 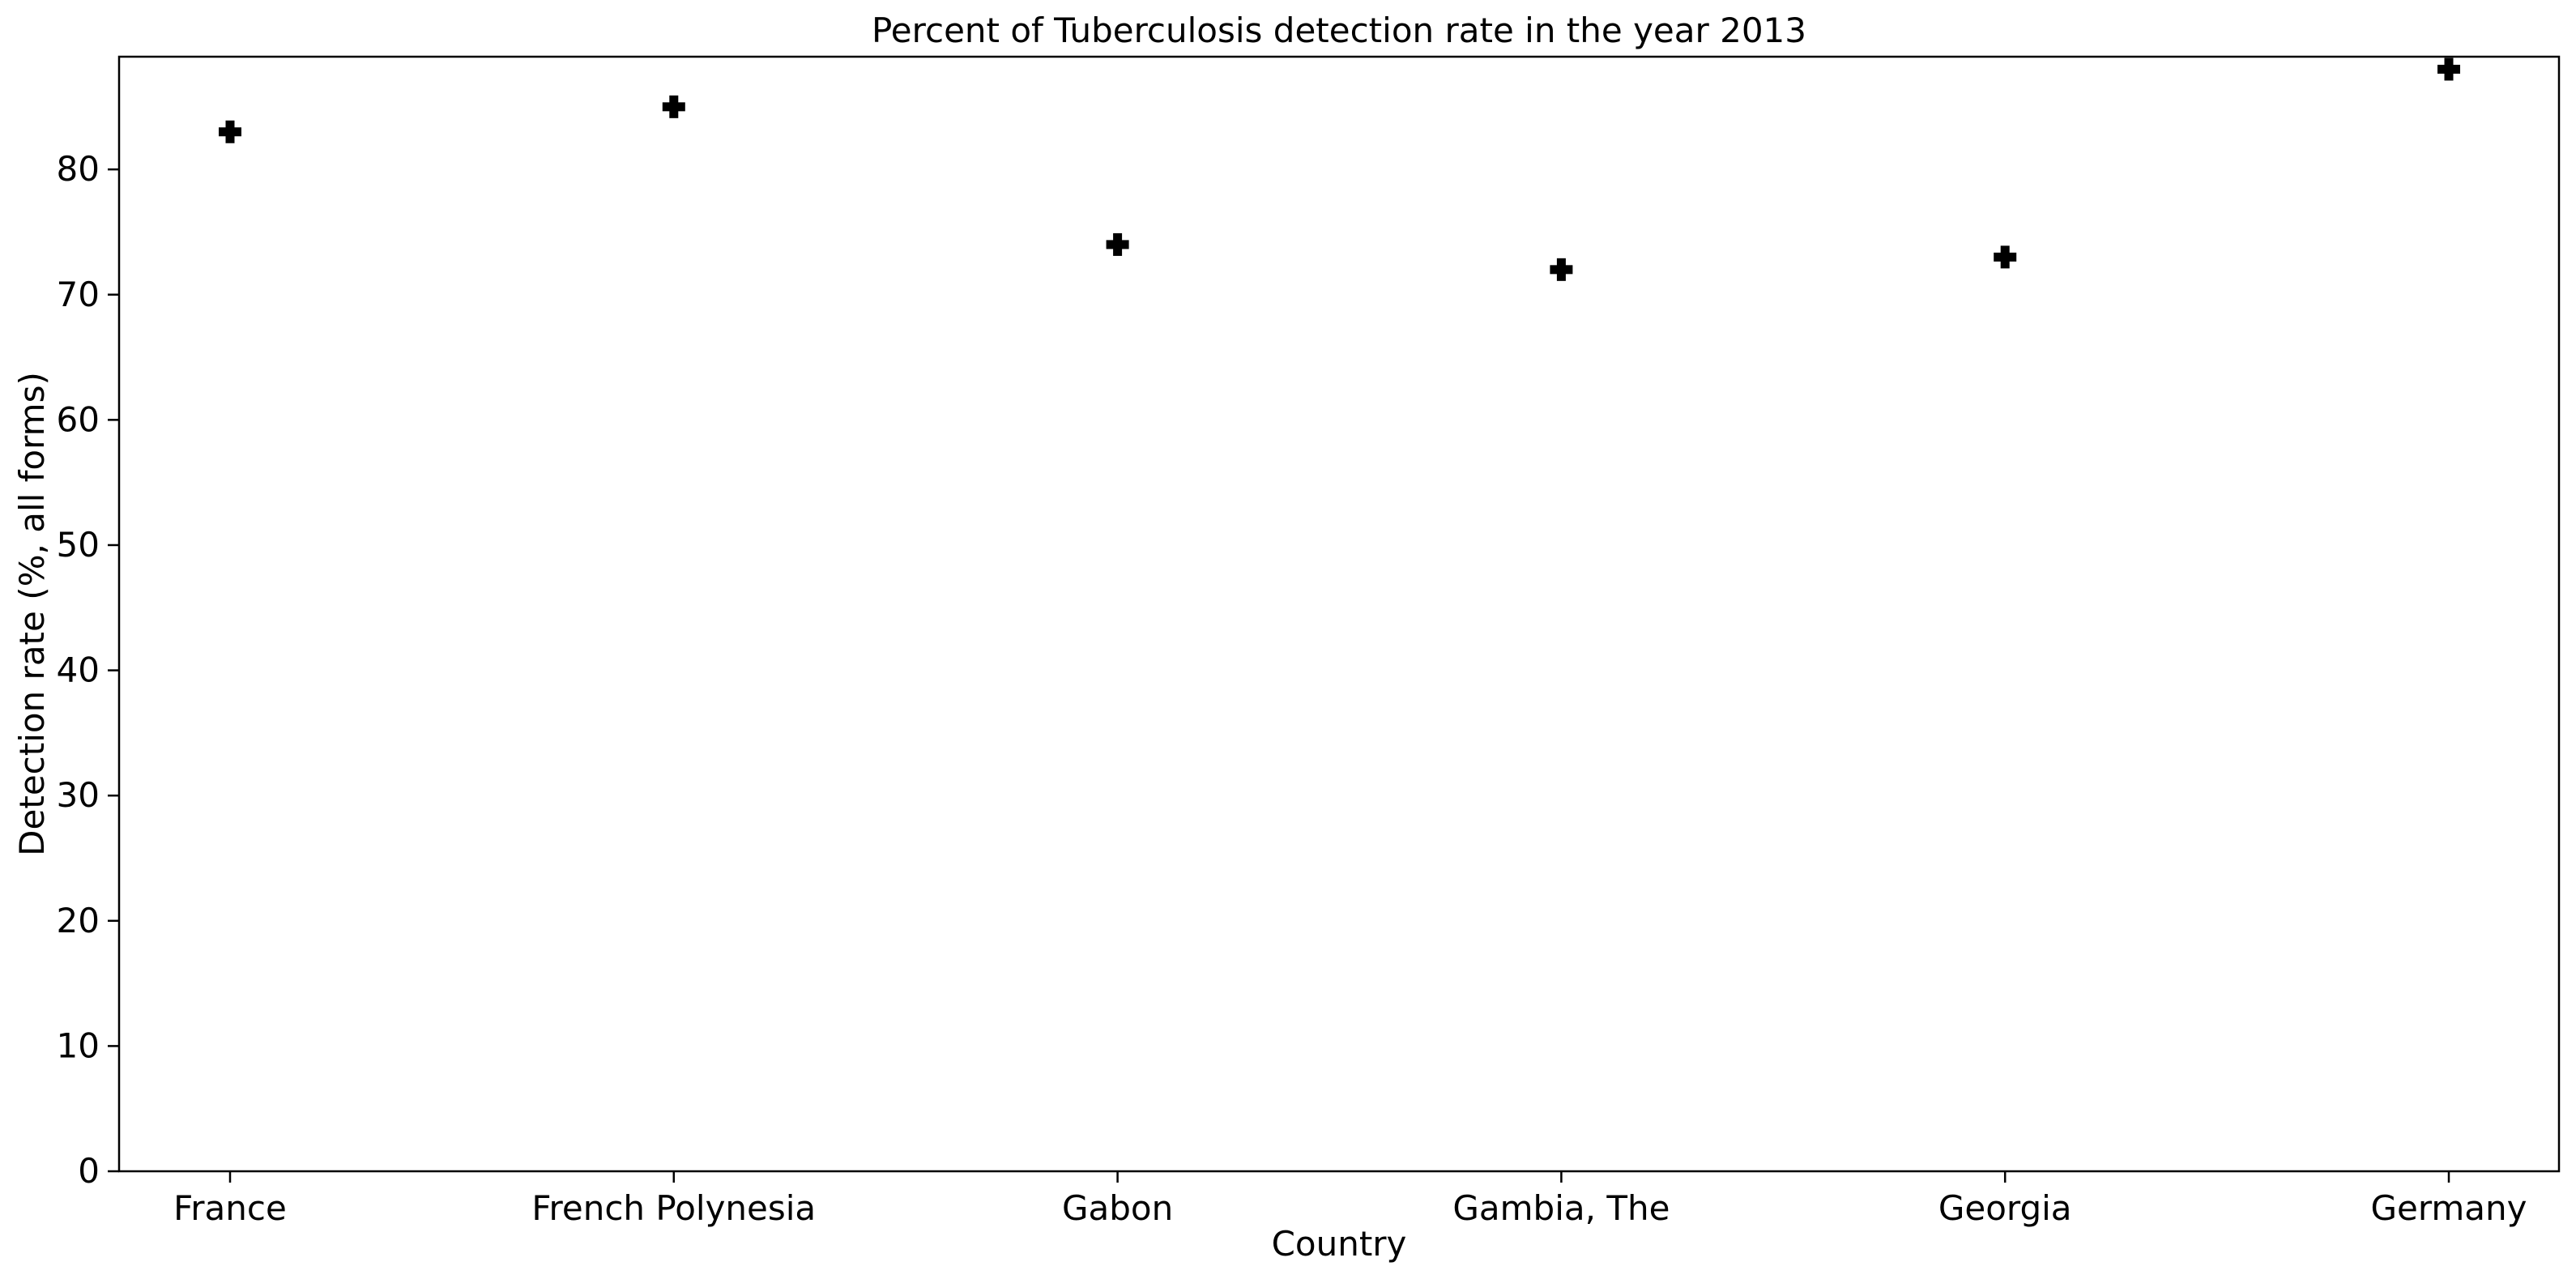 I want to click on x-tick-label: French Polynesia, so click(x=673, y=1208).